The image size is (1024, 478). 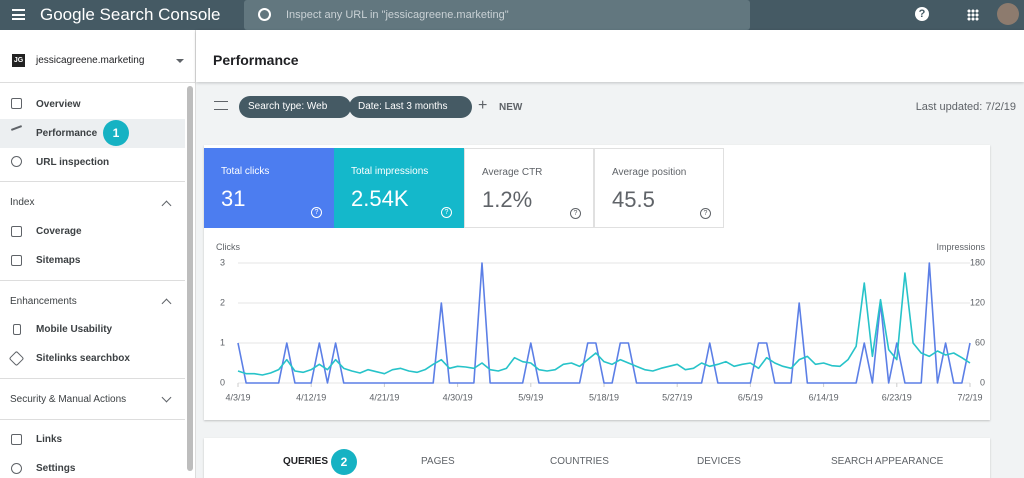 What do you see at coordinates (410, 107) in the screenshot?
I see `filter-chip: Date: Last 3 months` at bounding box center [410, 107].